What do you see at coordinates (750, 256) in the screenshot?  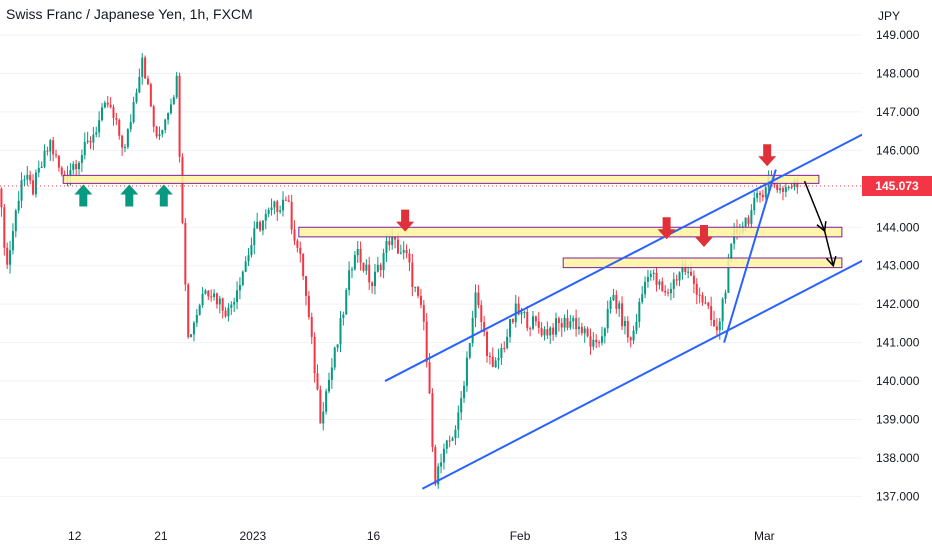 I see `trend-line` at bounding box center [750, 256].